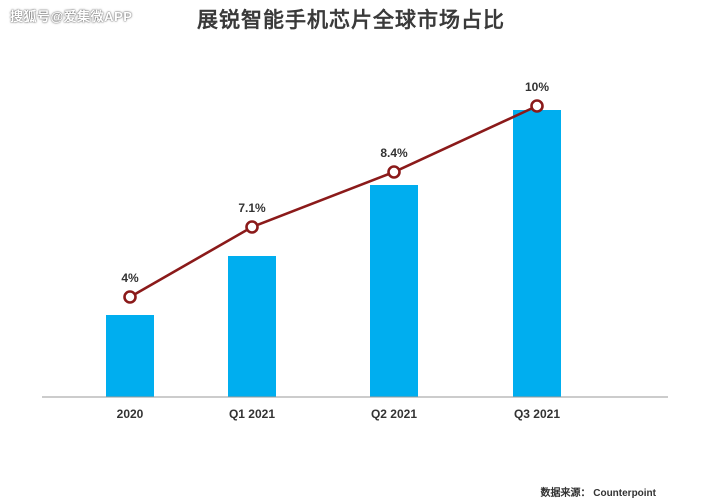  I want to click on source-label: 数据来源：, so click(565, 493).